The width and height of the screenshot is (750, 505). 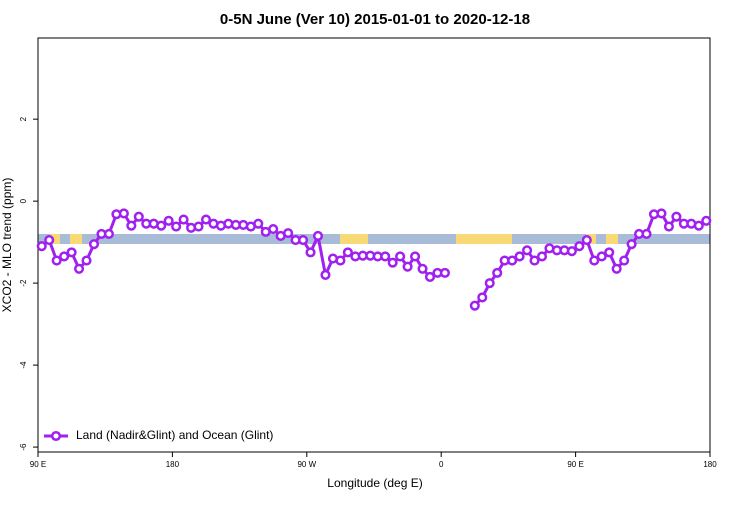 What do you see at coordinates (23, 447) in the screenshot?
I see `y-tick-label: -6` at bounding box center [23, 447].